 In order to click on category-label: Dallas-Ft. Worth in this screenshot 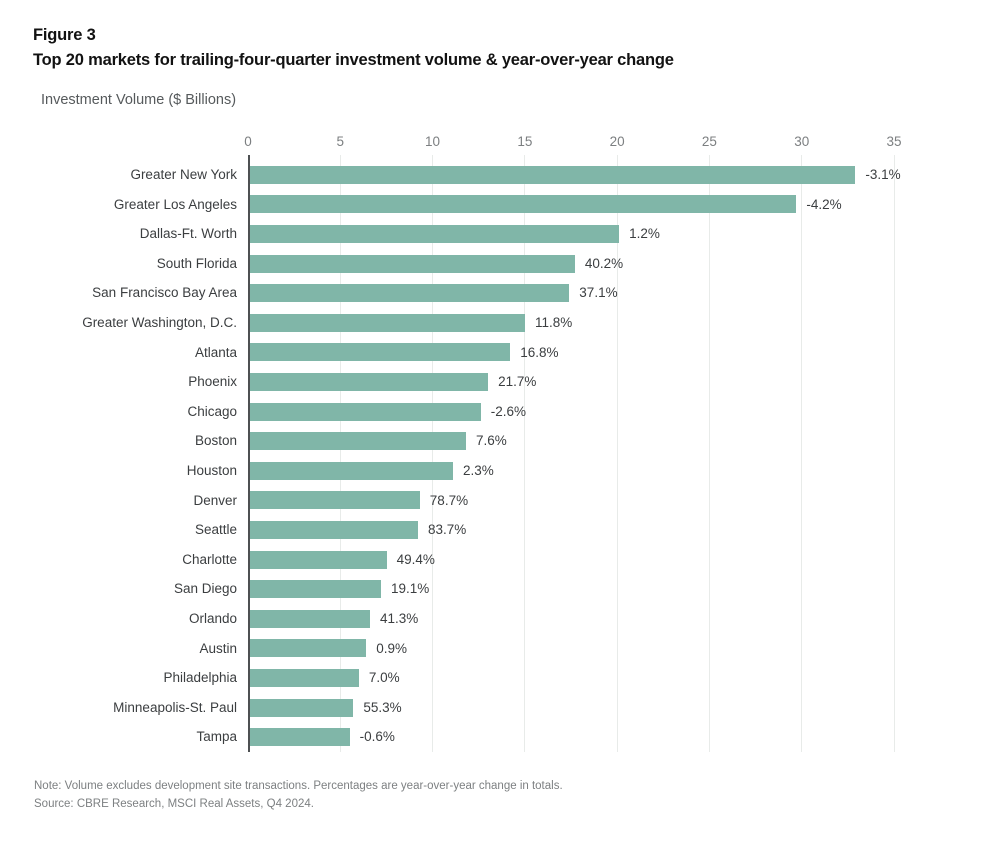, I will do `click(188, 234)`.